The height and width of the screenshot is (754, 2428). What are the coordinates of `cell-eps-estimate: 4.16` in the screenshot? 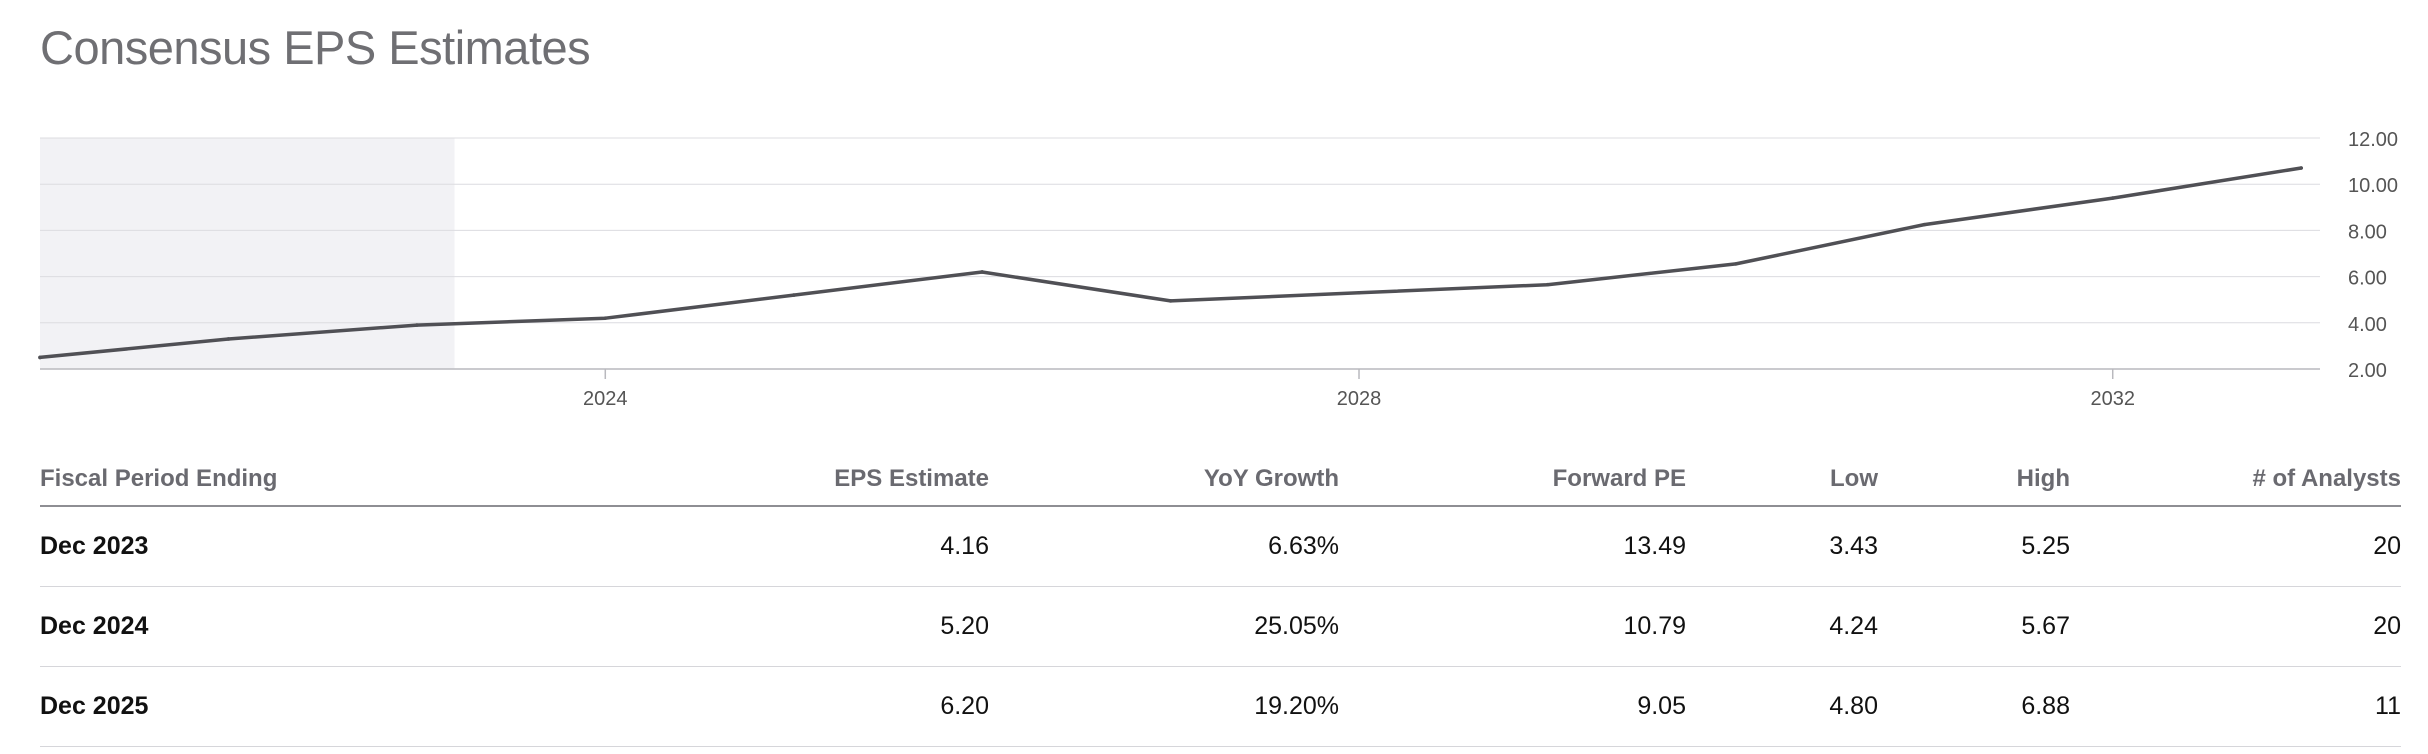 It's located at (774, 546).